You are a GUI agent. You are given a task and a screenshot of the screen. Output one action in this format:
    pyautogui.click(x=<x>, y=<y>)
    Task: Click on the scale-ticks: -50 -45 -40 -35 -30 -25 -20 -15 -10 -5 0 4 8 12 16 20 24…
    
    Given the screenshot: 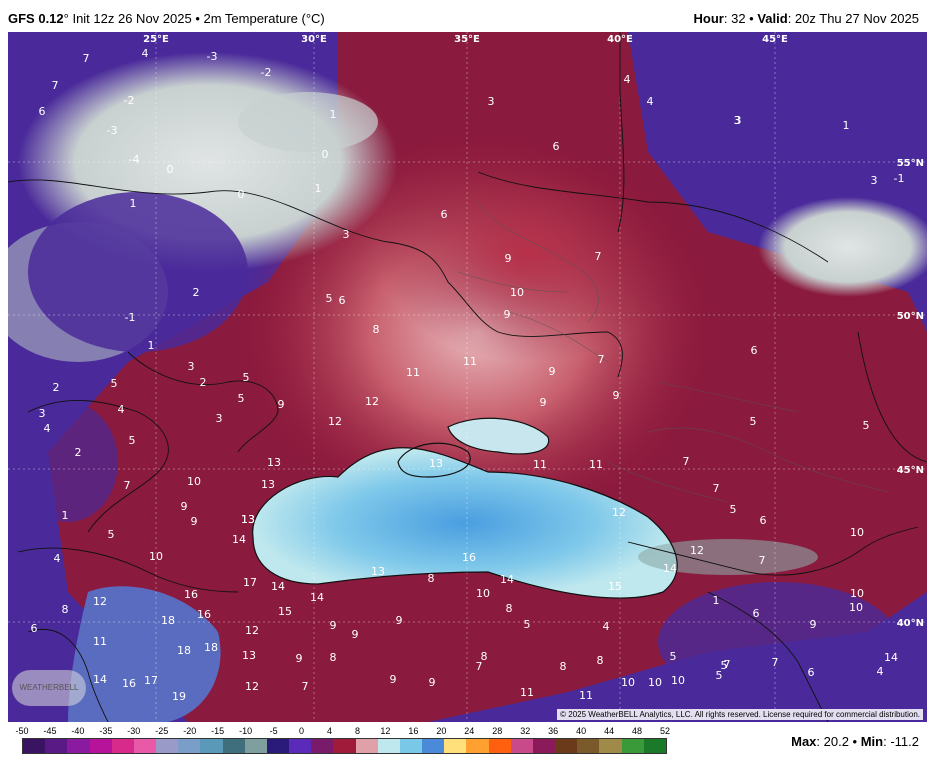 What is the action you would take?
    pyautogui.click(x=343, y=732)
    